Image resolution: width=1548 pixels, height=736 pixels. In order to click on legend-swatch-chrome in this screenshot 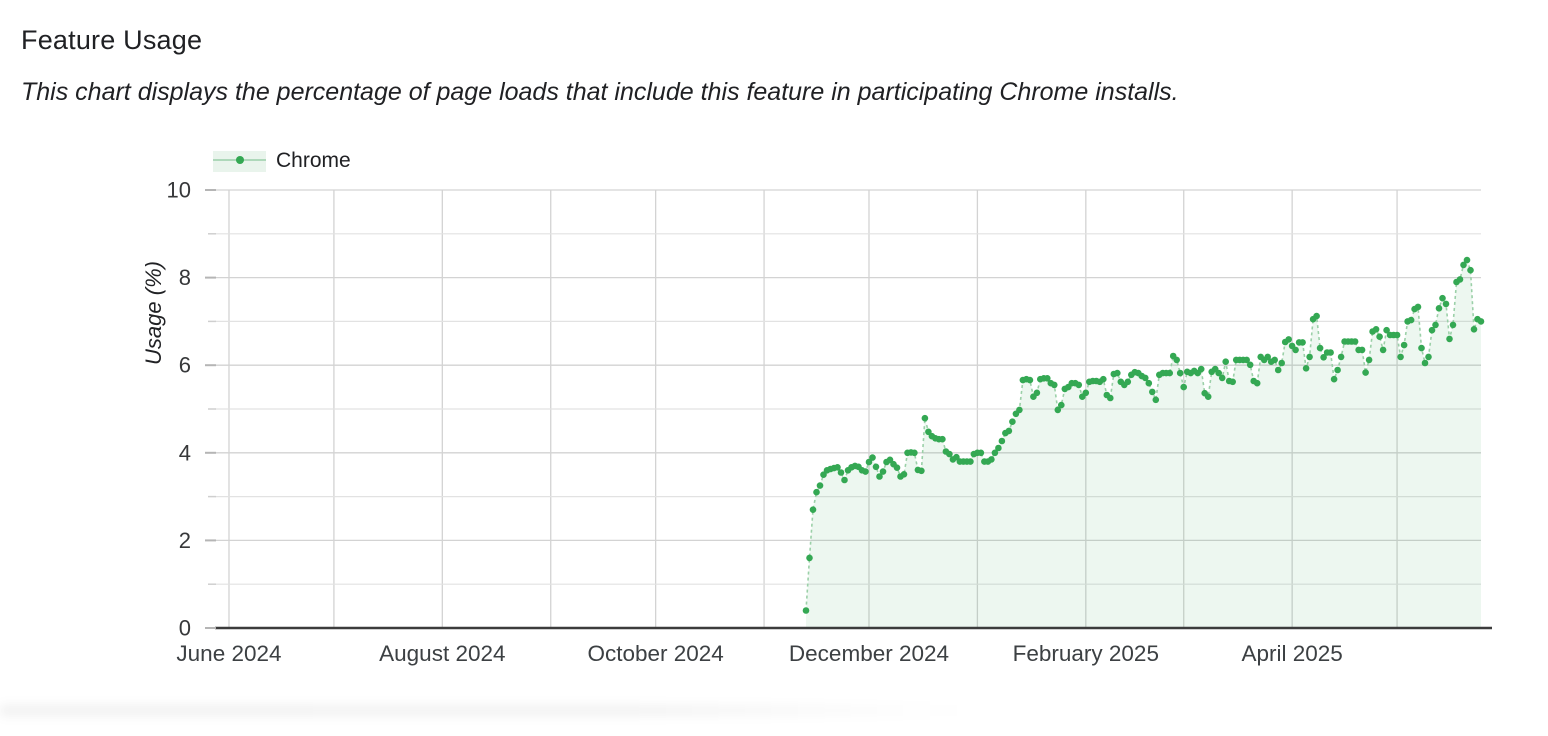, I will do `click(239, 161)`.